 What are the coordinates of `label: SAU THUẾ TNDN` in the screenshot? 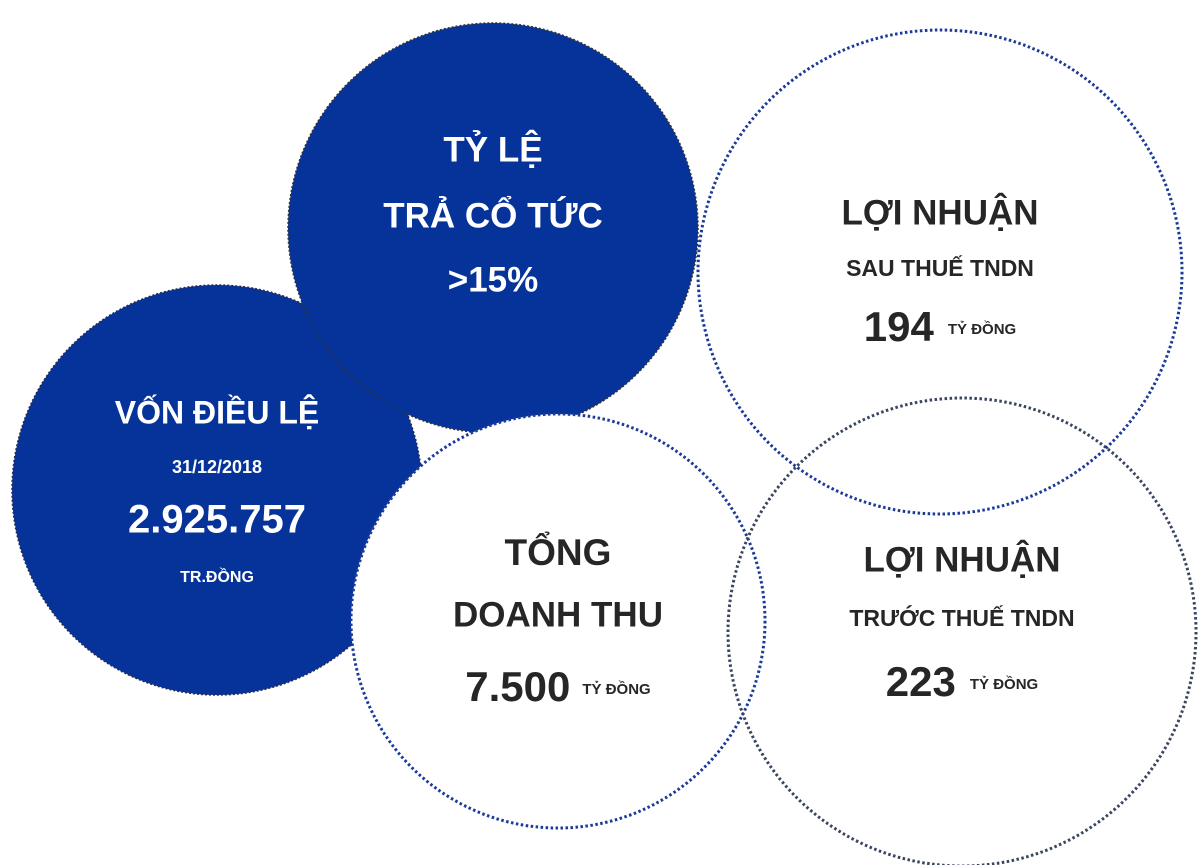 It's located at (940, 267).